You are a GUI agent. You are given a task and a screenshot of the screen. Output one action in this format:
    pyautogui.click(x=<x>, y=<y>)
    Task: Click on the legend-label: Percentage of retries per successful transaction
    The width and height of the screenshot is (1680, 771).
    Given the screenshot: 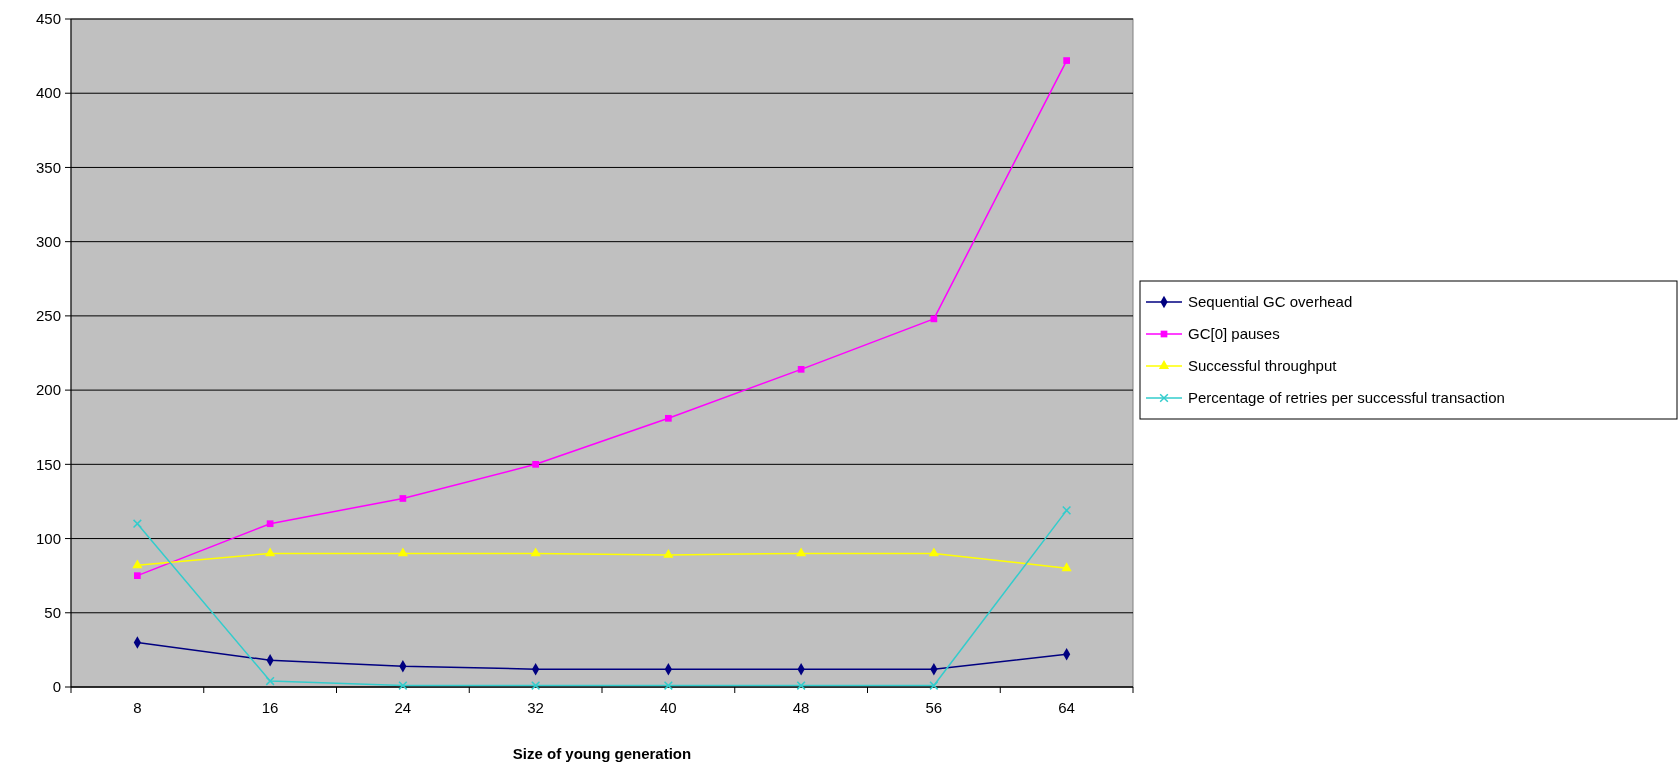 What is the action you would take?
    pyautogui.click(x=1346, y=398)
    